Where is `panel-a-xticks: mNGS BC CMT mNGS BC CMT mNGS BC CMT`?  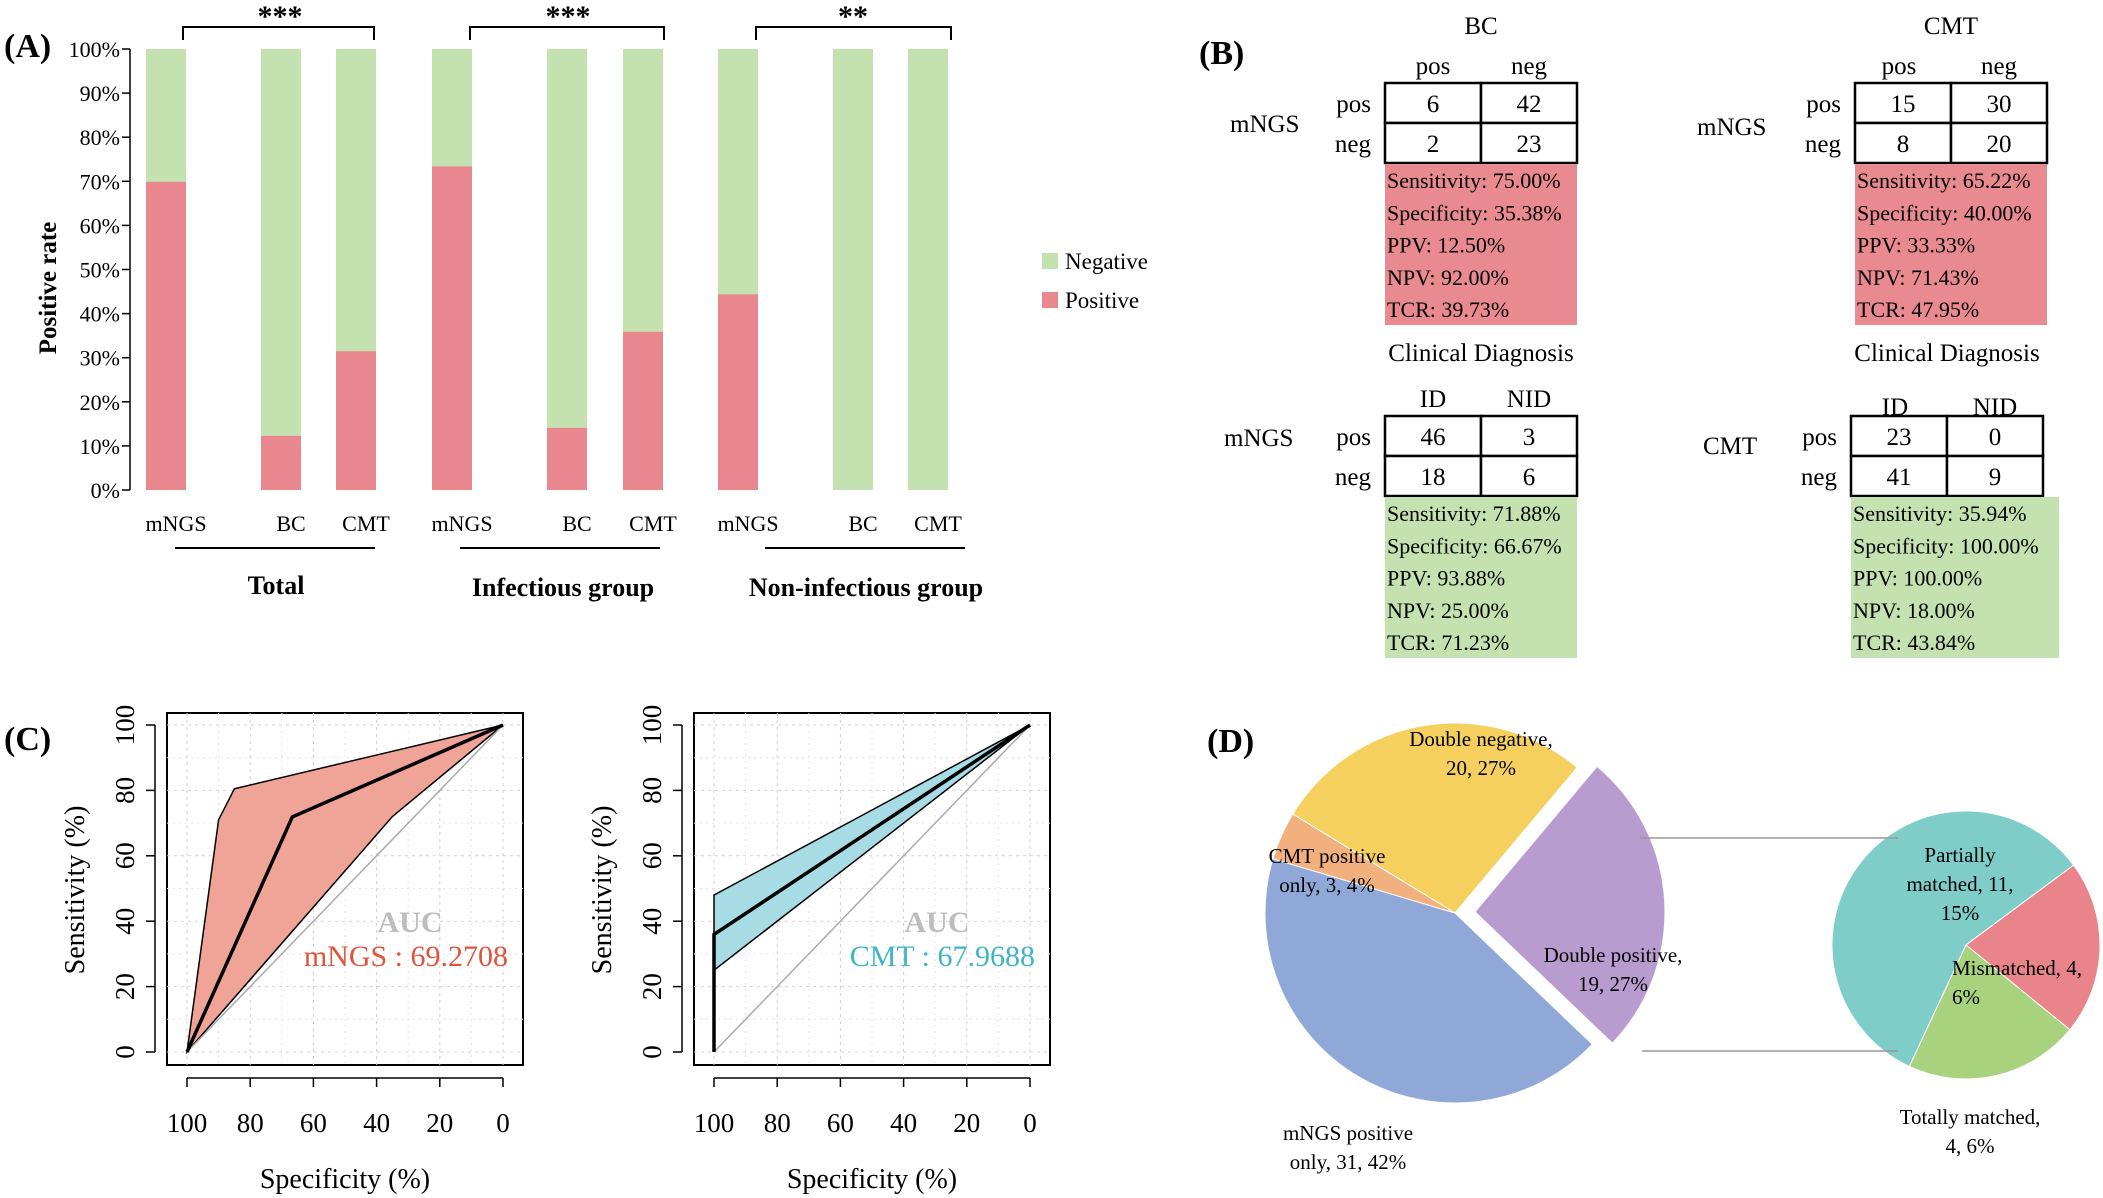
panel-a-xticks: mNGS BC CMT mNGS BC CMT mNGS BC CMT is located at coordinates (553, 523).